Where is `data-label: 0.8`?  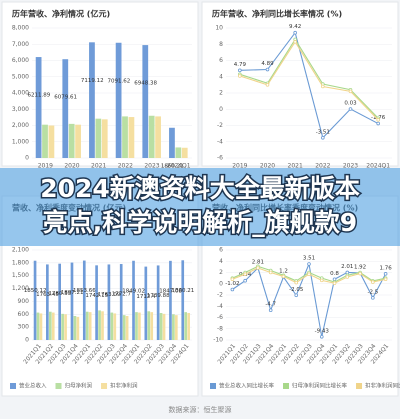
data-label: 0.8 is located at coordinates (334, 274).